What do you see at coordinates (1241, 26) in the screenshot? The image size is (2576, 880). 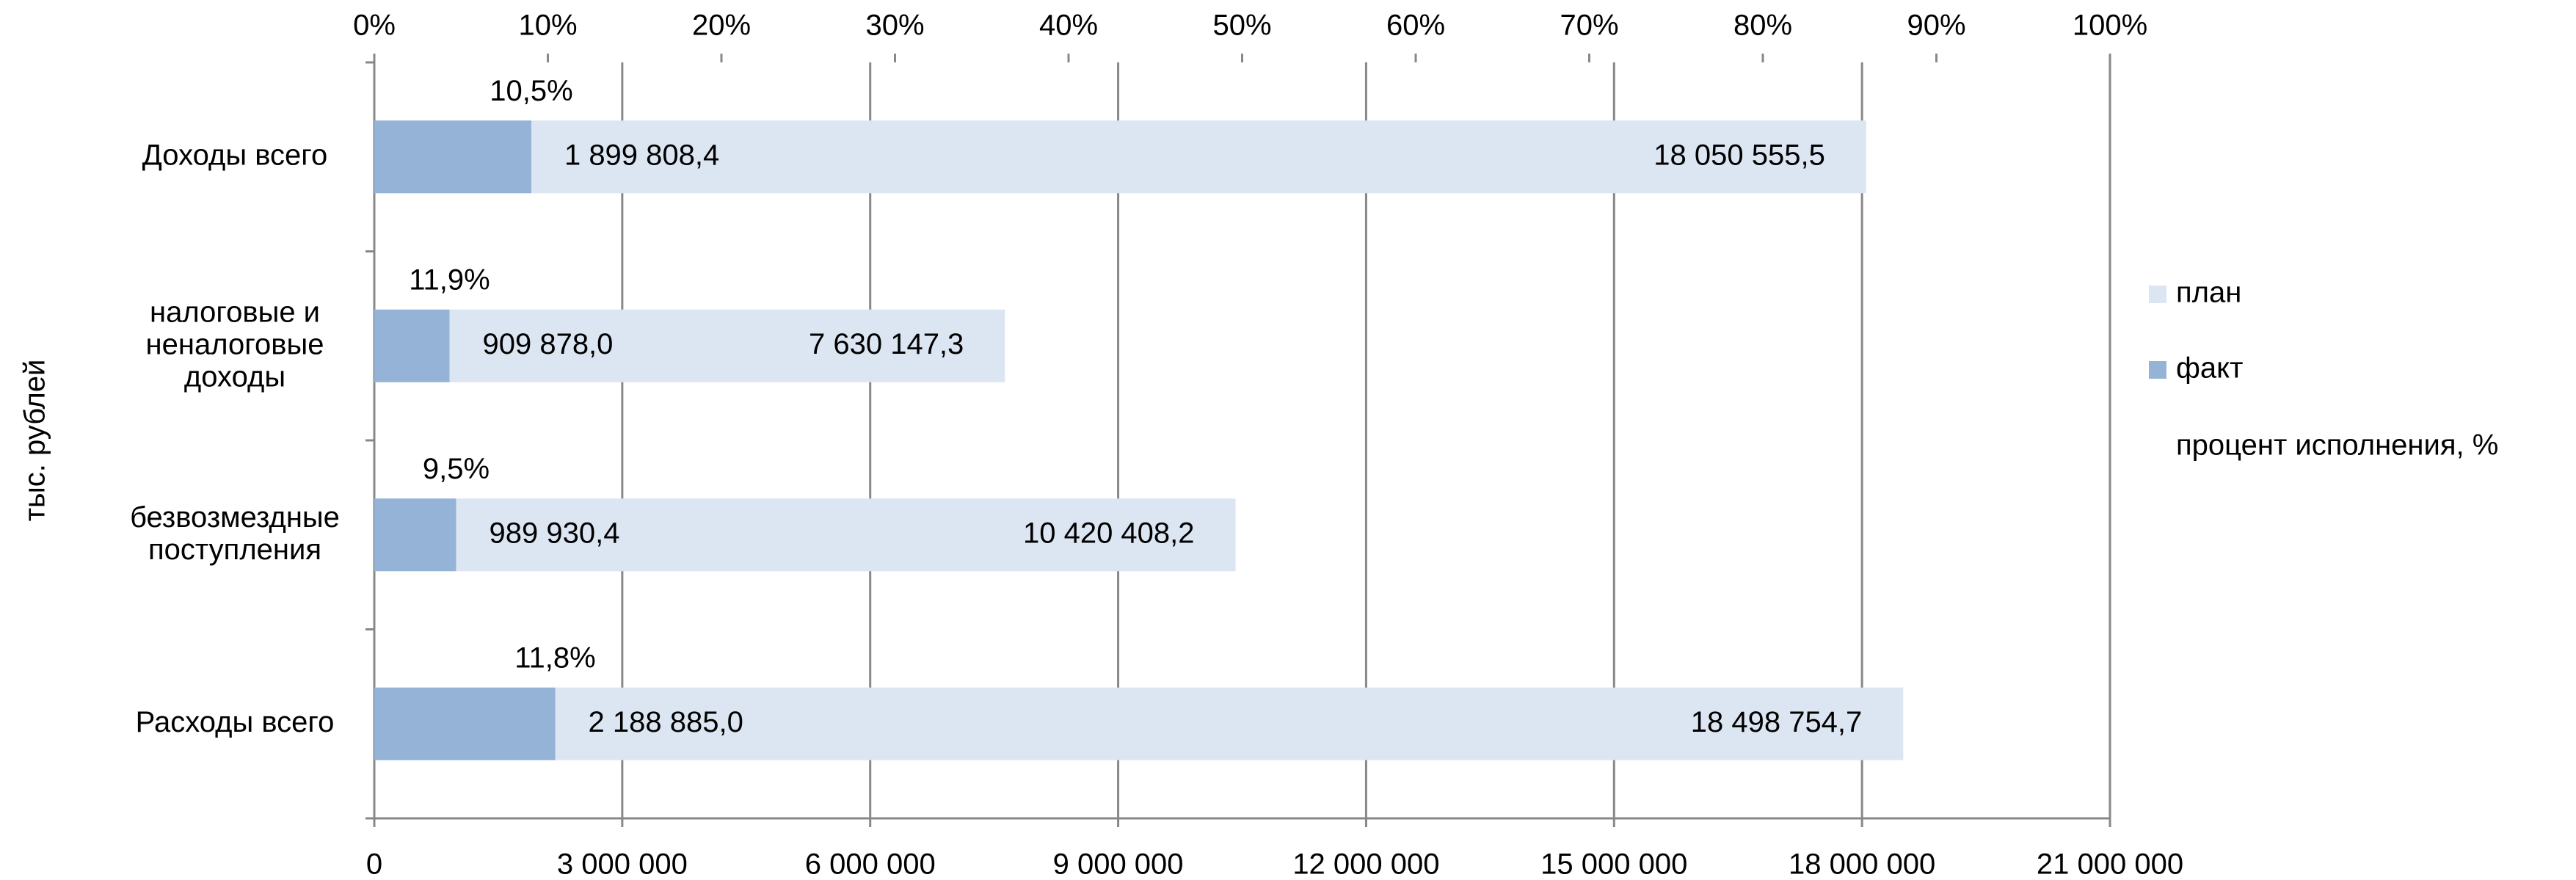 I see `x2-tick-label: 50%` at bounding box center [1241, 26].